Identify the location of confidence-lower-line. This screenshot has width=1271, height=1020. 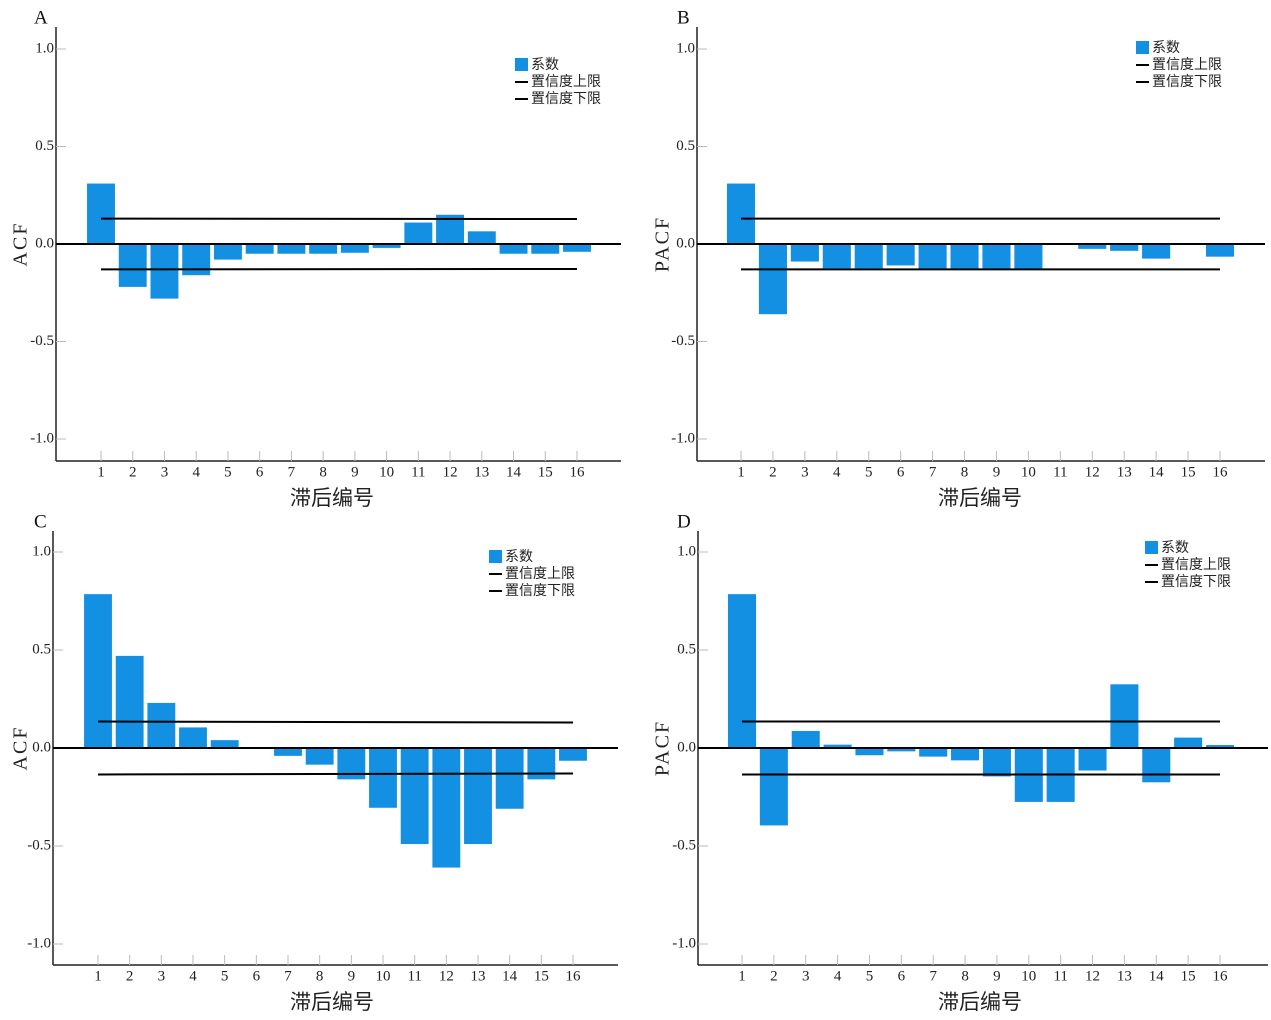
(335, 774).